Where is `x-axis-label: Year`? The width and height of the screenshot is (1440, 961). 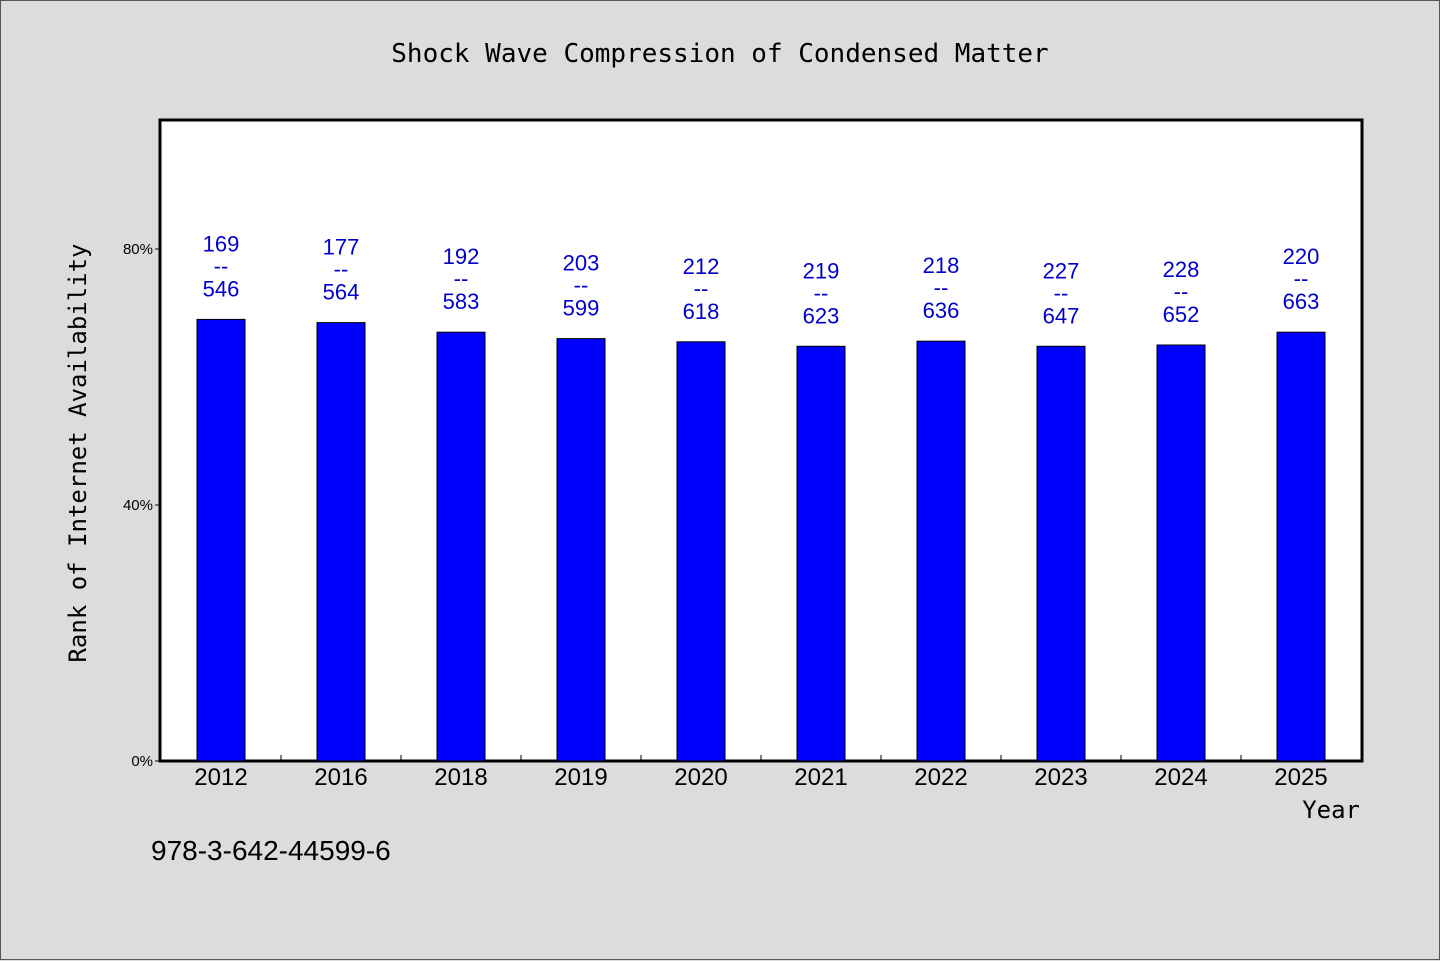 x-axis-label: Year is located at coordinates (1331, 810).